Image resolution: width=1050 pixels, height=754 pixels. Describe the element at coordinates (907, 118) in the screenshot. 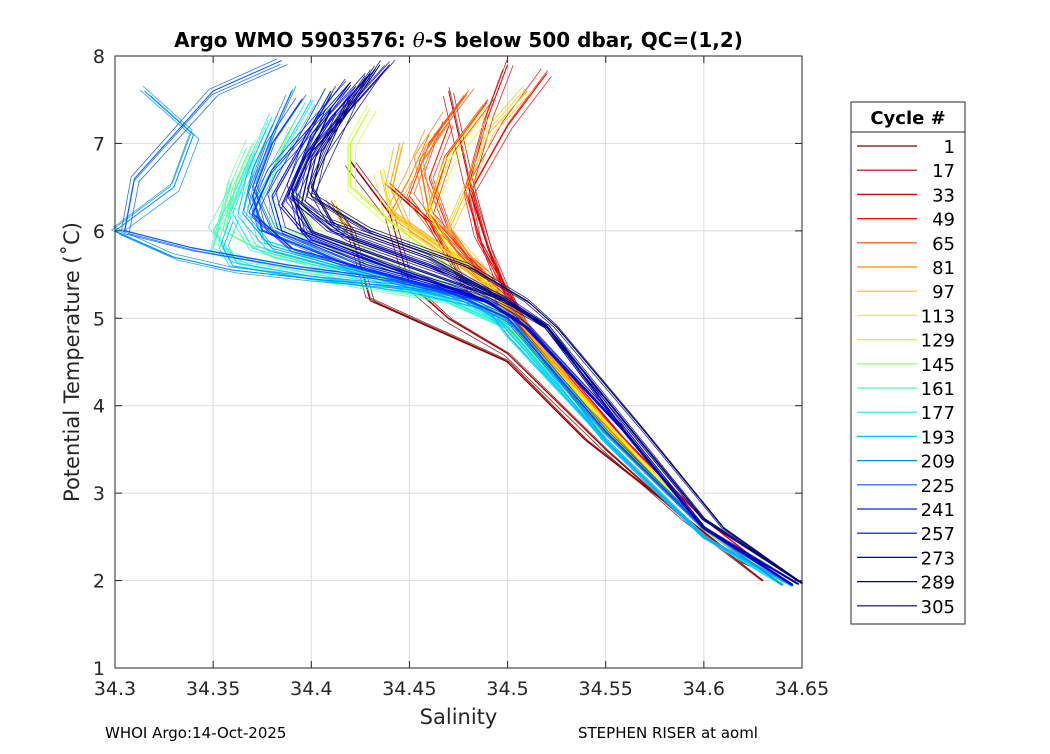

I see `legend-title: Cycle #` at that location.